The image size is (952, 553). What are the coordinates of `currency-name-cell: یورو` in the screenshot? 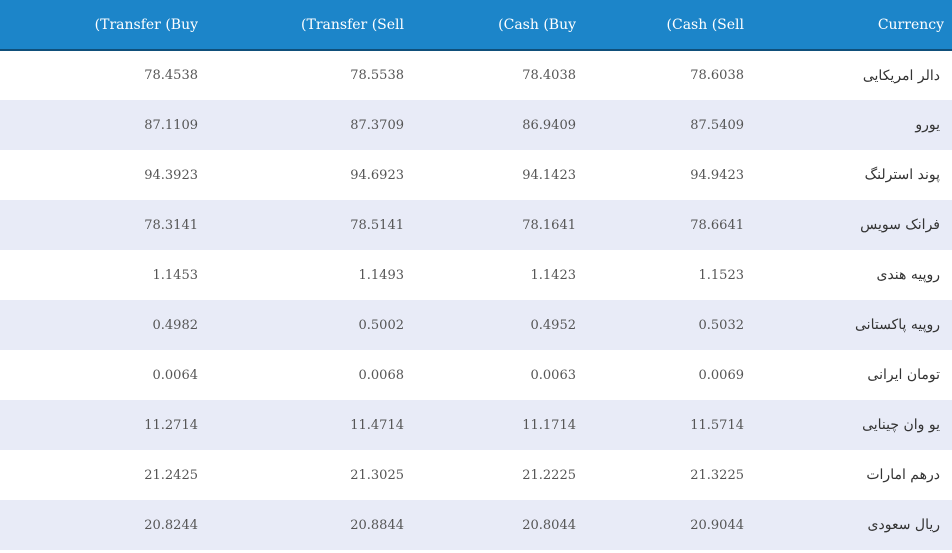 It's located at (927, 125).